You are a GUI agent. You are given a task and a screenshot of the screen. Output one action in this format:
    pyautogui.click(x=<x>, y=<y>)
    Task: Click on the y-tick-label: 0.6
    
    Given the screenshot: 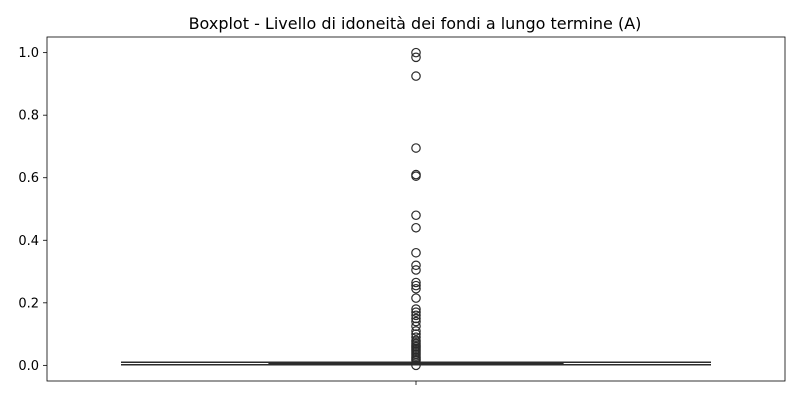 What is the action you would take?
    pyautogui.click(x=28, y=178)
    